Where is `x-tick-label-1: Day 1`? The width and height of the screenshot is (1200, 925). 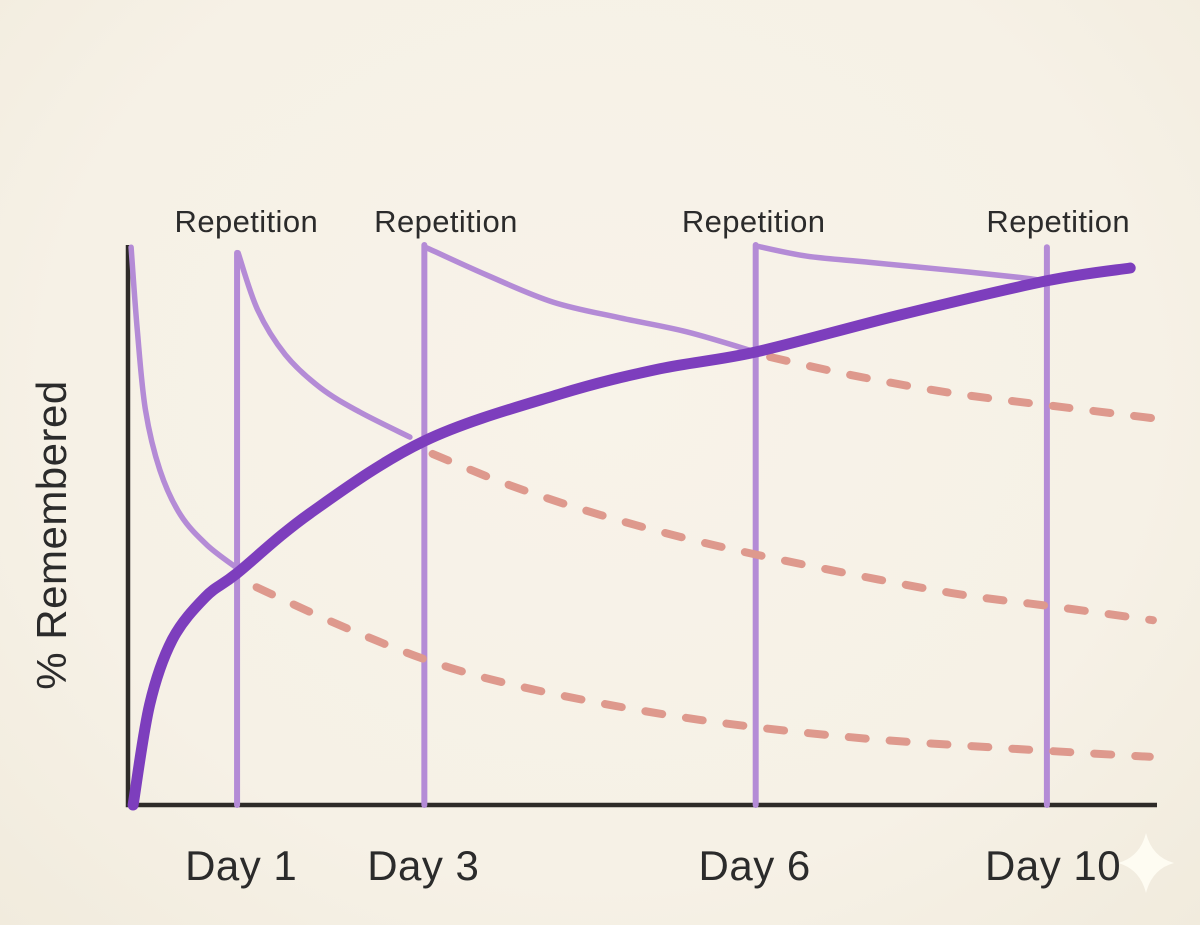
x-tick-label-1: Day 1 is located at coordinates (241, 865).